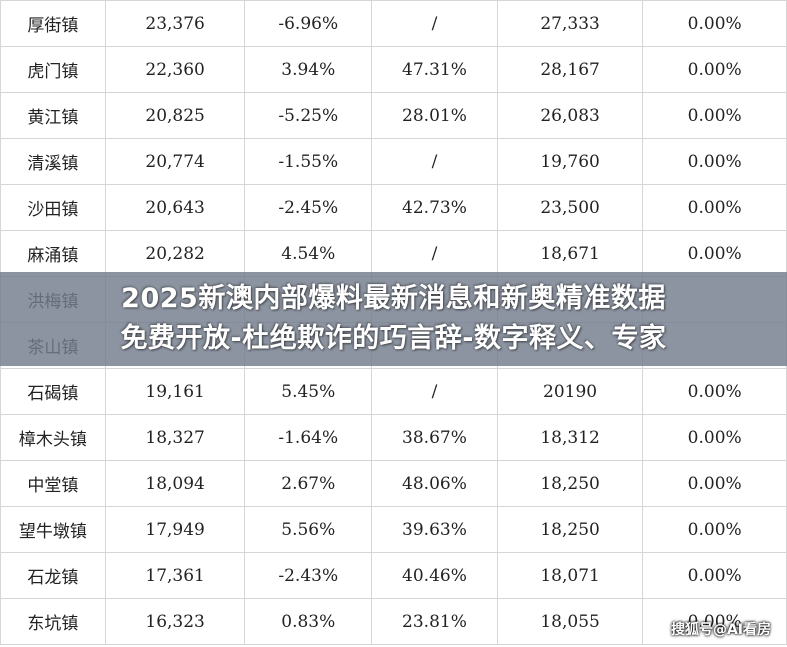  I want to click on source-watermark: 搜狐号@AI看房, so click(720, 630).